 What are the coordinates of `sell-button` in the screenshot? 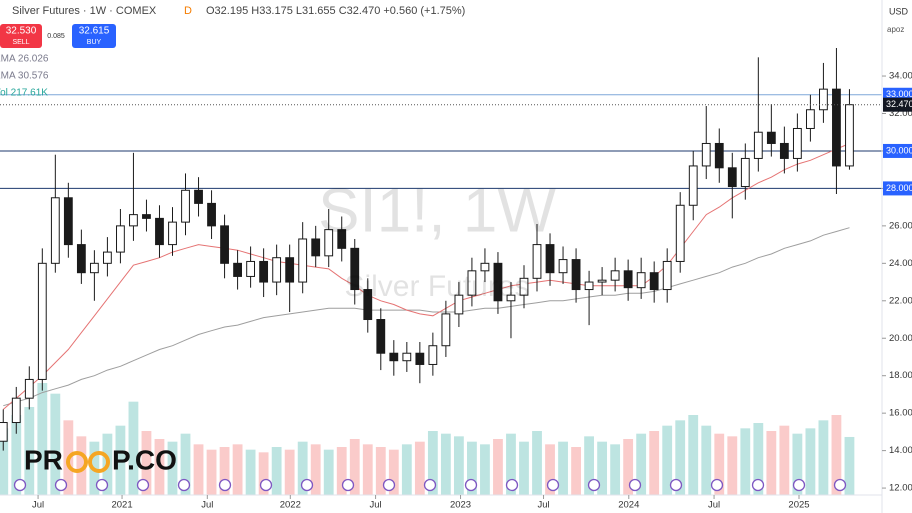 It's located at (21, 36).